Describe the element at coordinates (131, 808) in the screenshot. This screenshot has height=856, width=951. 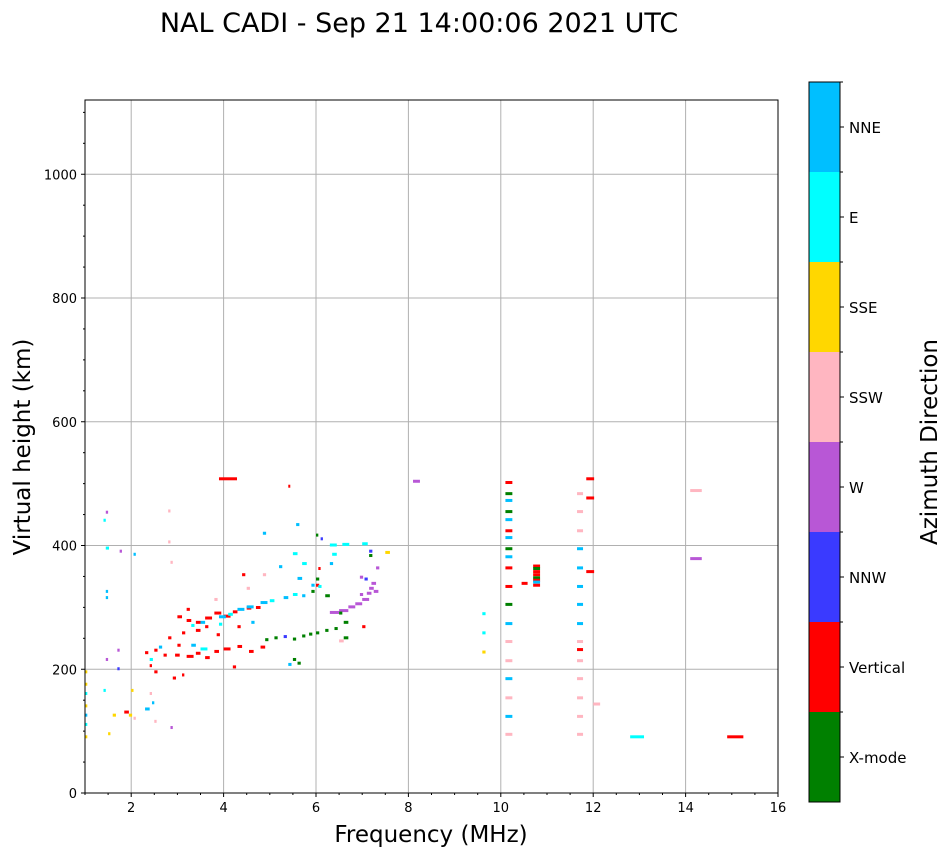
I see `x-tick-label: 2` at that location.